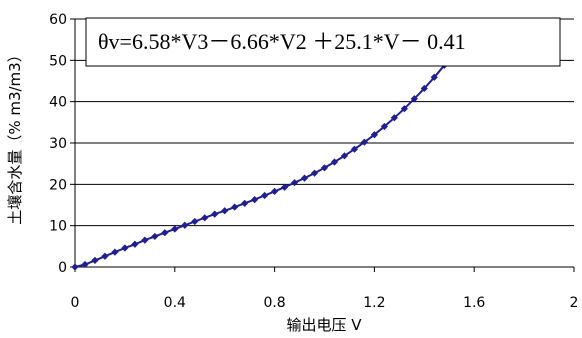 The width and height of the screenshot is (582, 338). What do you see at coordinates (62, 268) in the screenshot?
I see `y-tick-label: 0` at bounding box center [62, 268].